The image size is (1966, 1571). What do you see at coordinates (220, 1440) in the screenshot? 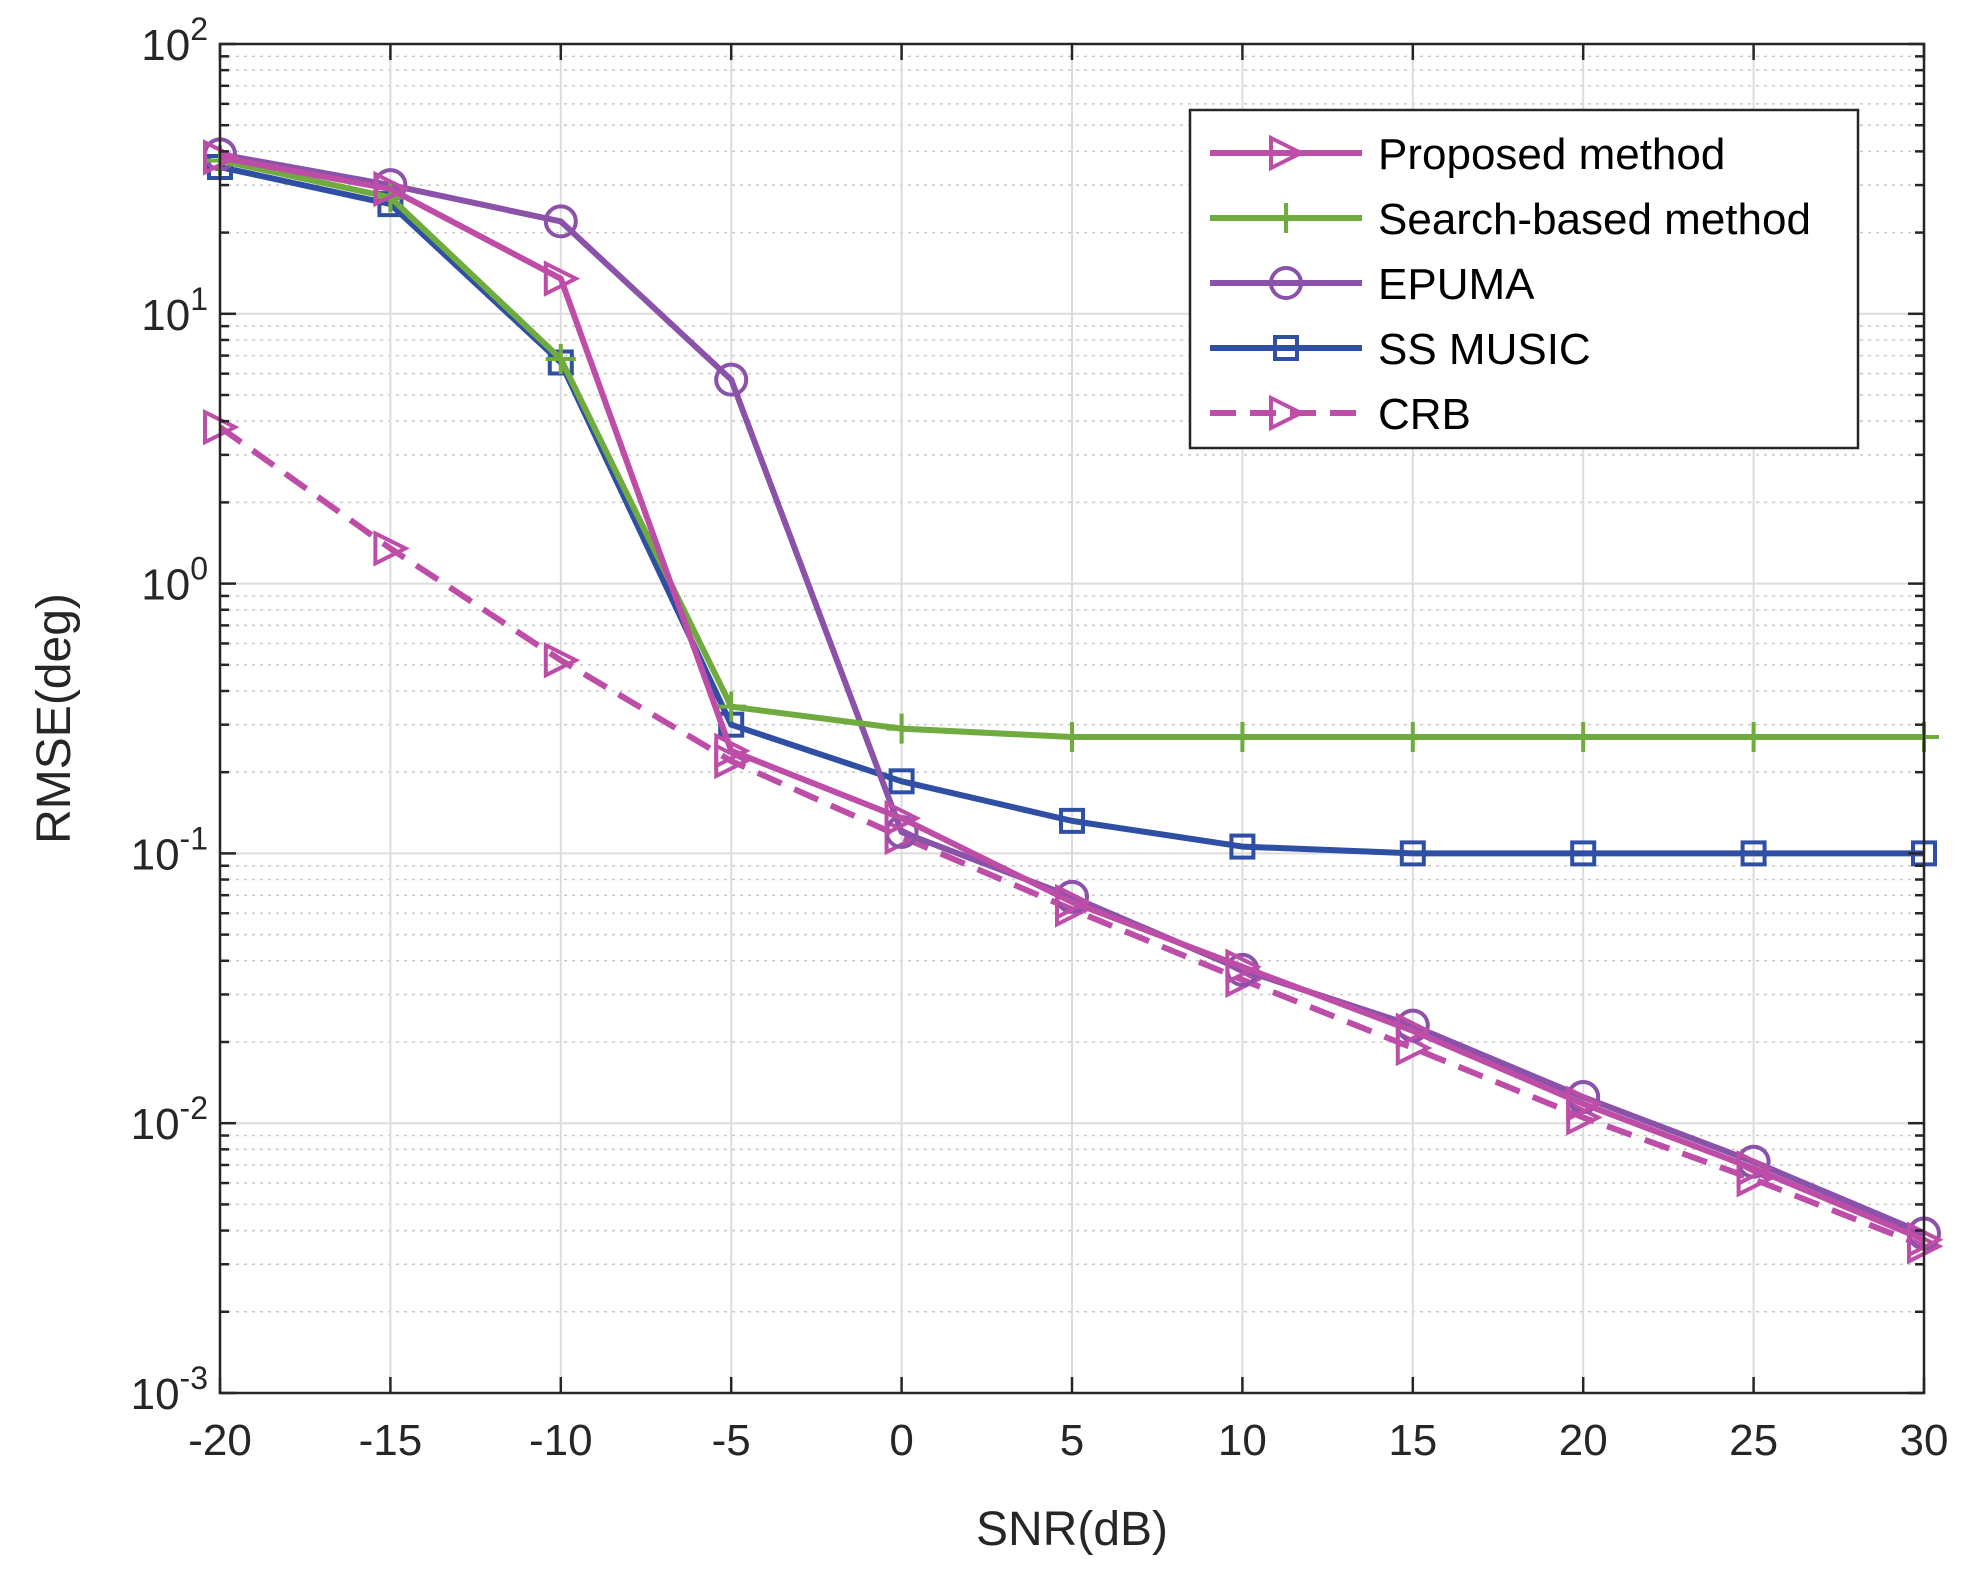
I see `x-tick-label: -20` at bounding box center [220, 1440].